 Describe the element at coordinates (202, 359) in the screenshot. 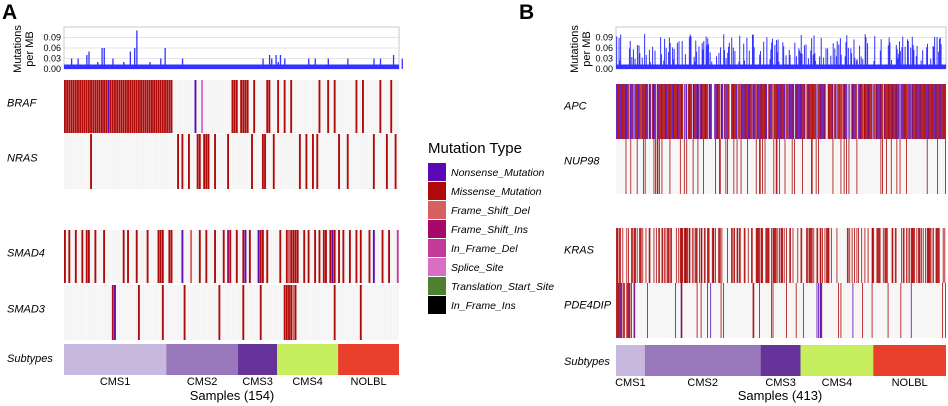

I see `subtype-block-cms2` at that location.